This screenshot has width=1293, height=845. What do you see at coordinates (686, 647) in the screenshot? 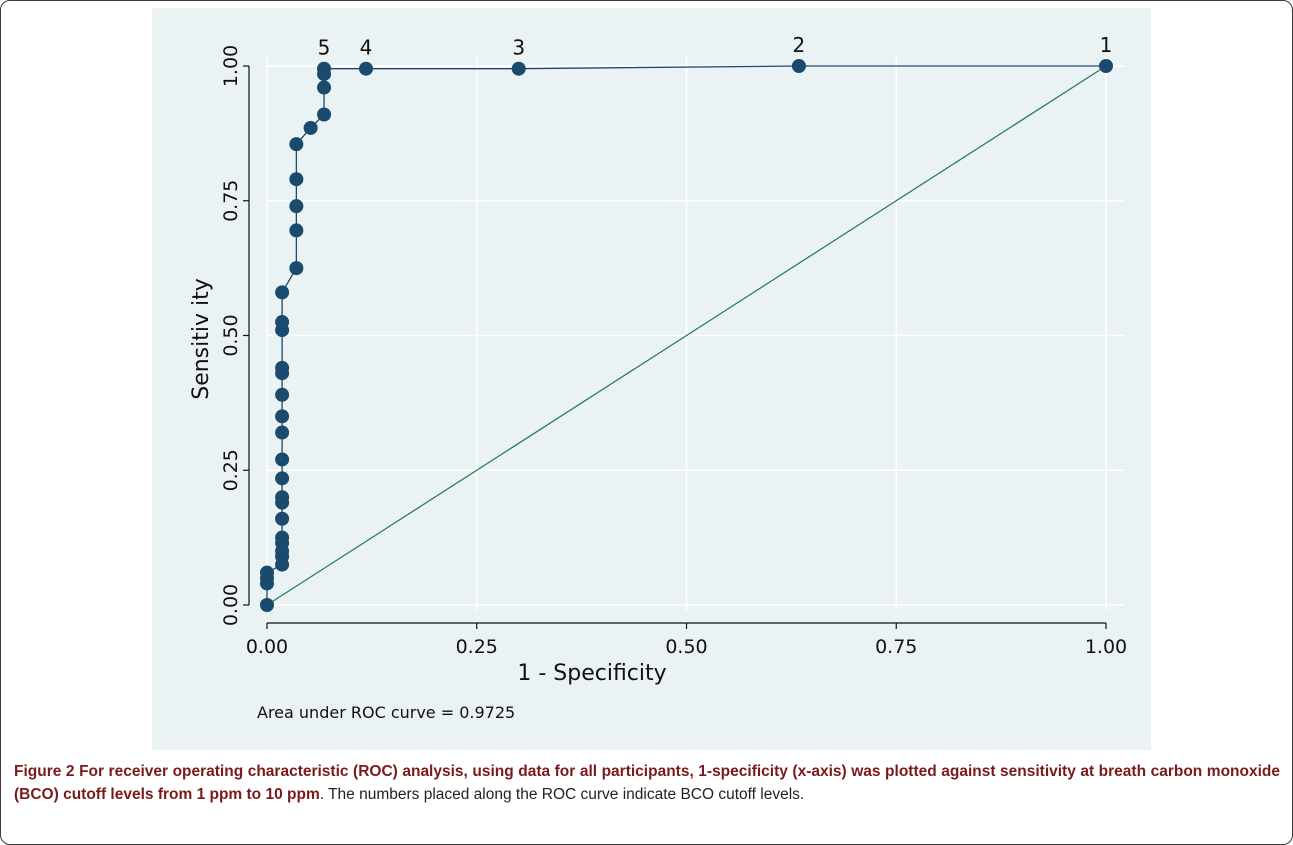
I see `x-tick-label-2: 0.50` at bounding box center [686, 647].